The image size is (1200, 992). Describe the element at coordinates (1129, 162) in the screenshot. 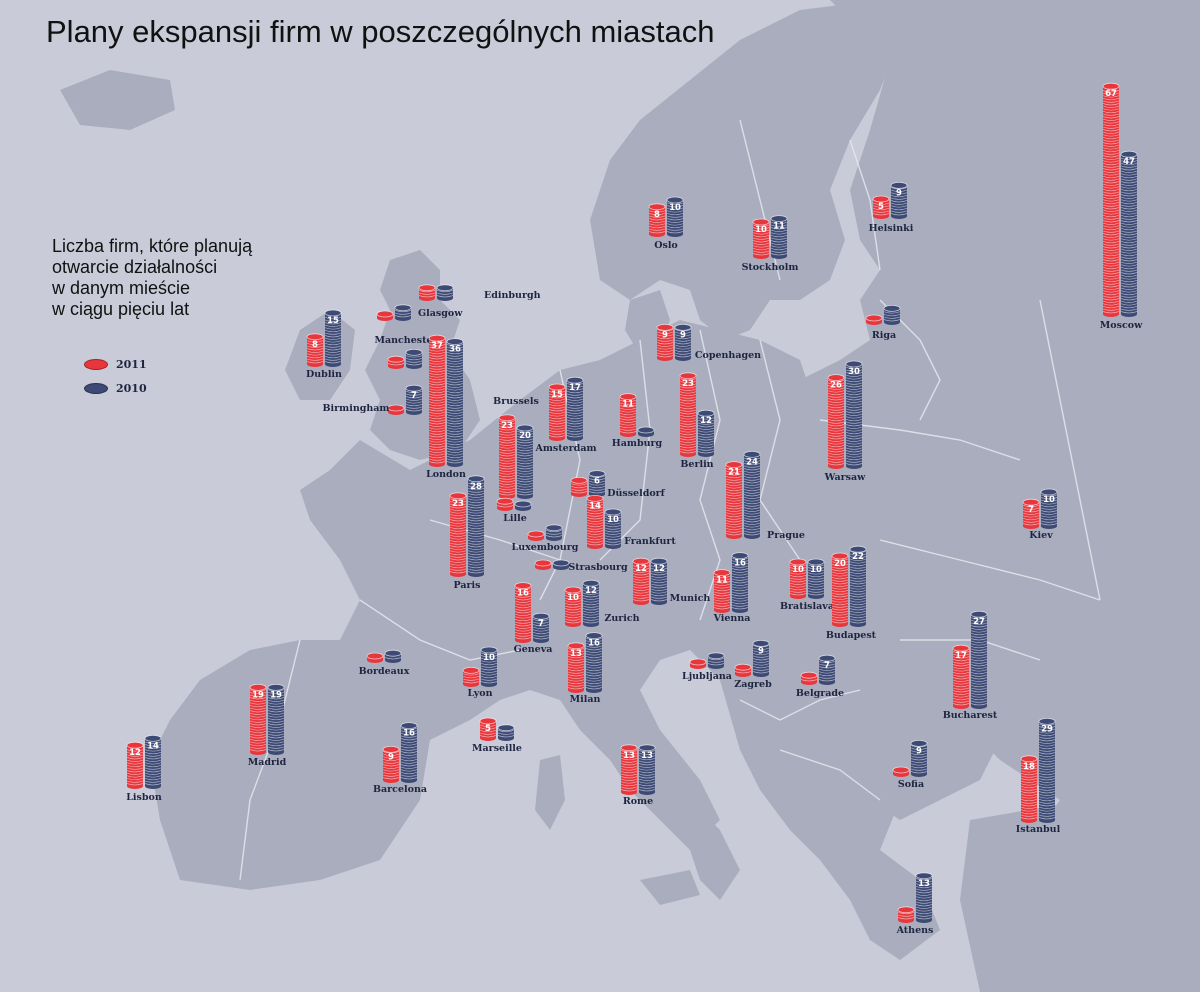

I see `value-label-2010: 47` at that location.